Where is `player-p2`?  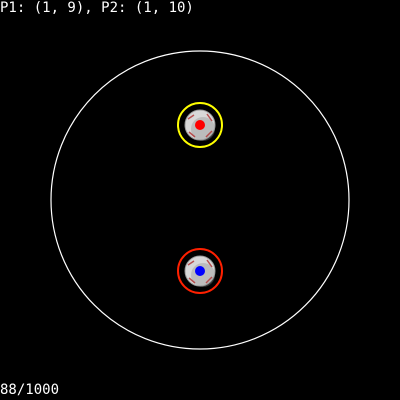 player-p2 is located at coordinates (200, 271).